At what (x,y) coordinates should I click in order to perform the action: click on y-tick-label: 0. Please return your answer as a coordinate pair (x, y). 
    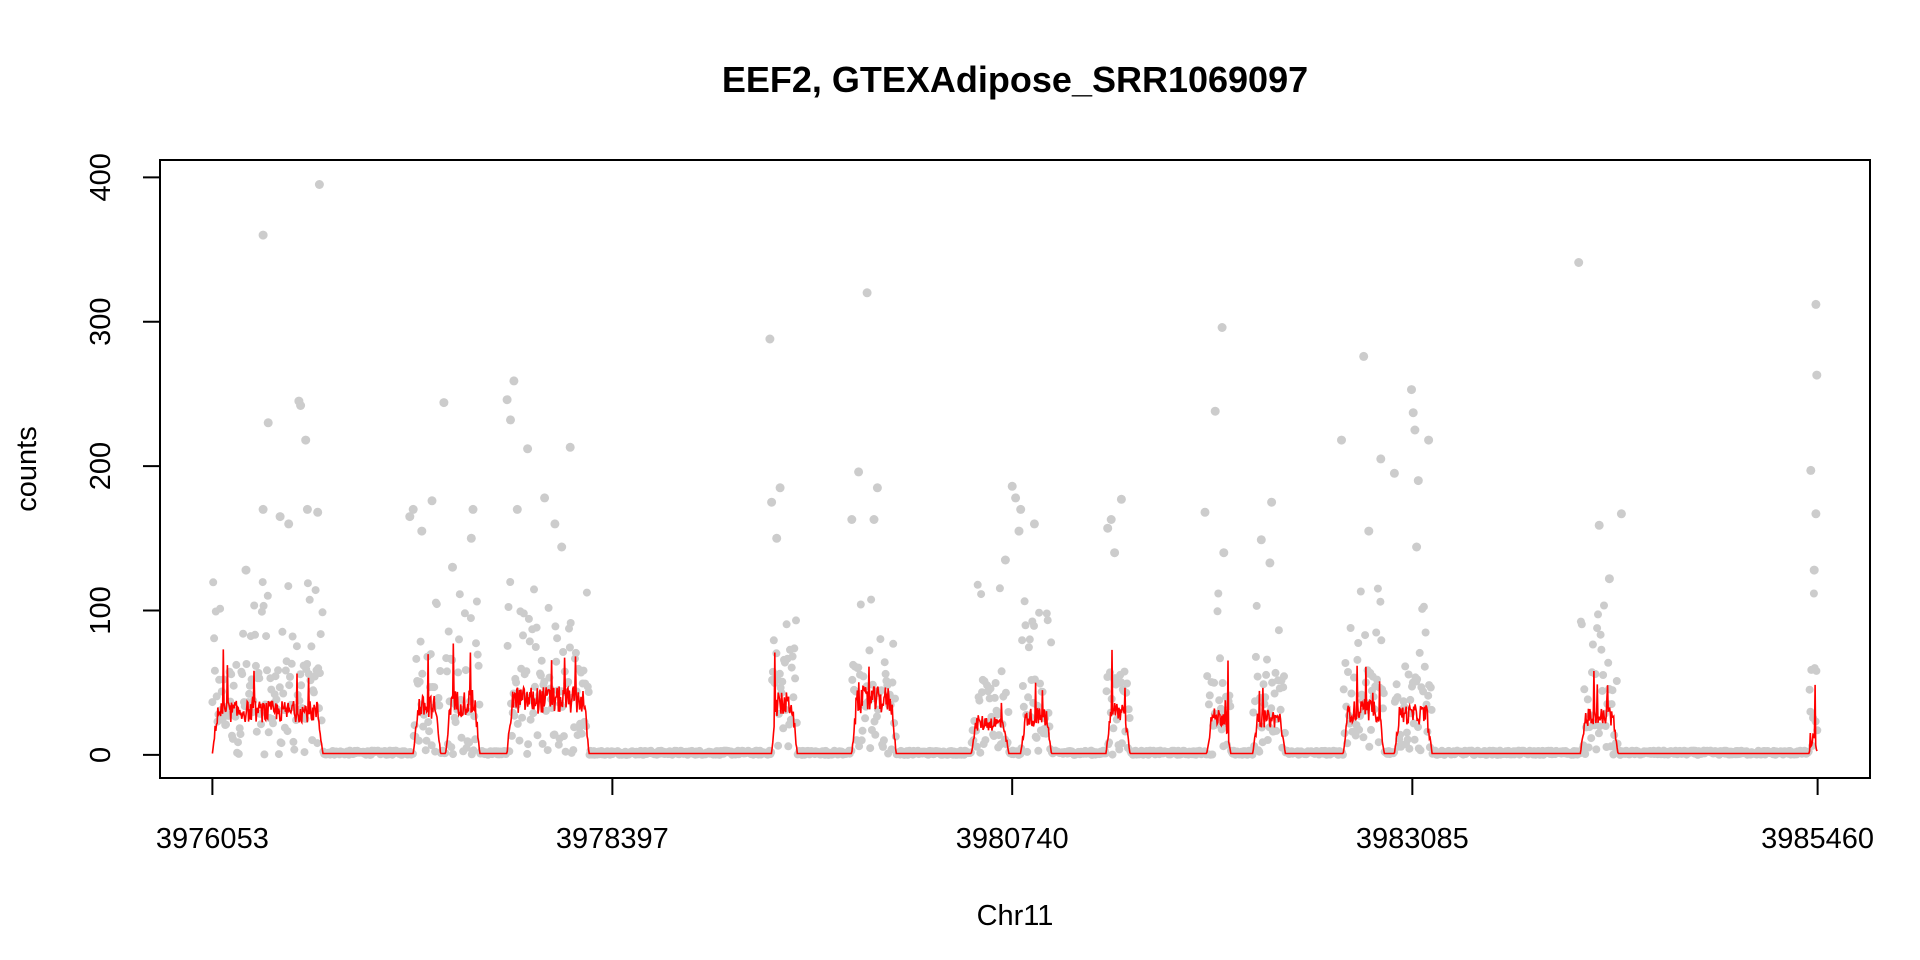
    Looking at the image, I should click on (101, 755).